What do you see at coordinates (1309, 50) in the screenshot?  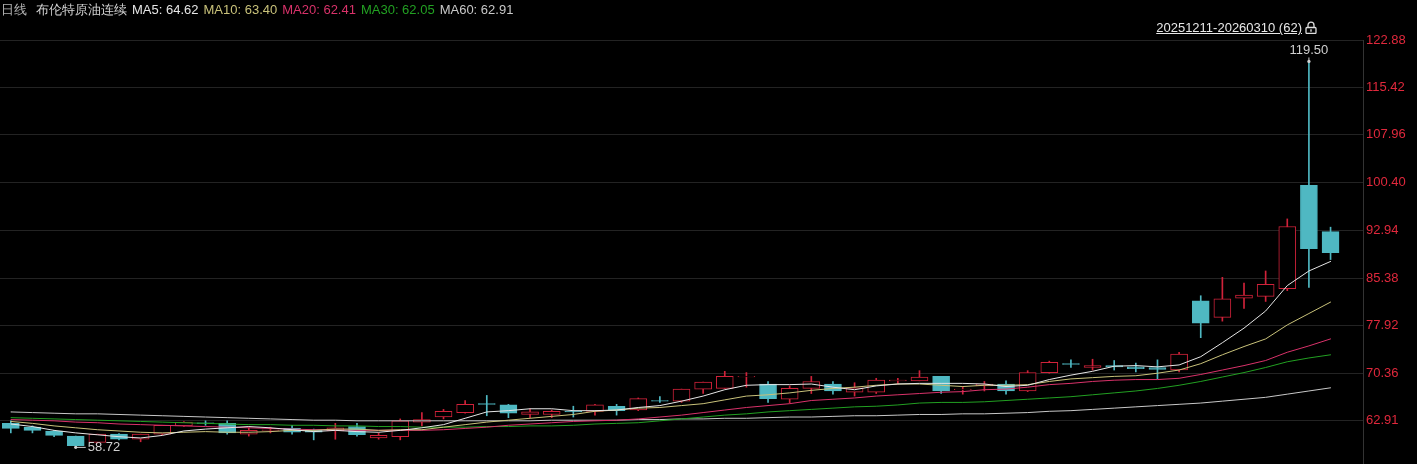 I see `annotation: 119.50` at bounding box center [1309, 50].